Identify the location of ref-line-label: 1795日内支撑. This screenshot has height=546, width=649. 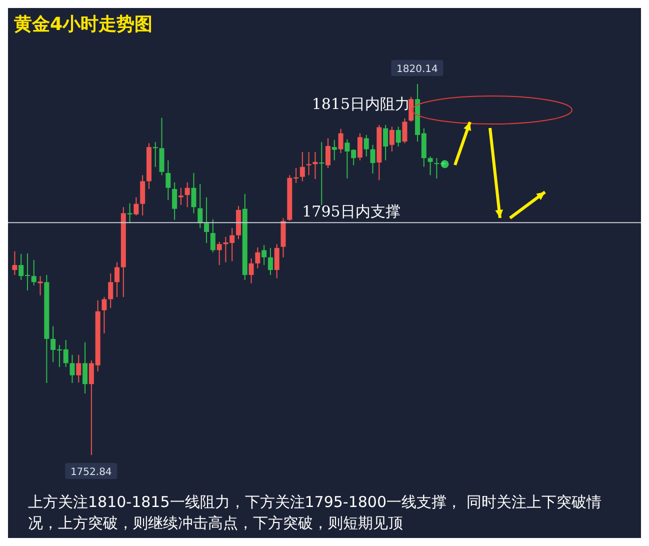
(351, 211).